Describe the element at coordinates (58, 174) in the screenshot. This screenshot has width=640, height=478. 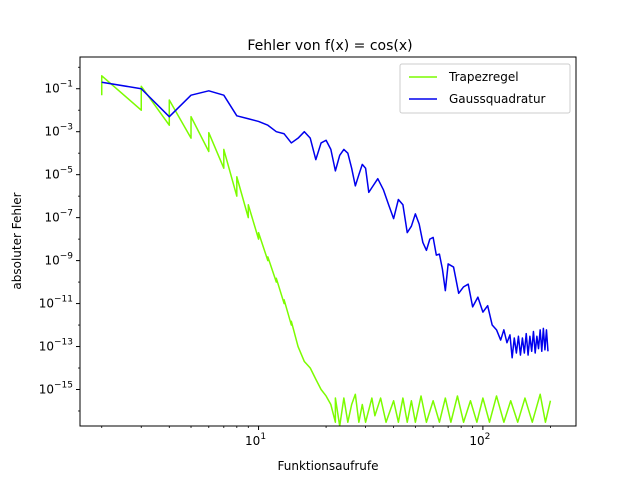
I see `y-tick-label: 10⁻⁵` at that location.